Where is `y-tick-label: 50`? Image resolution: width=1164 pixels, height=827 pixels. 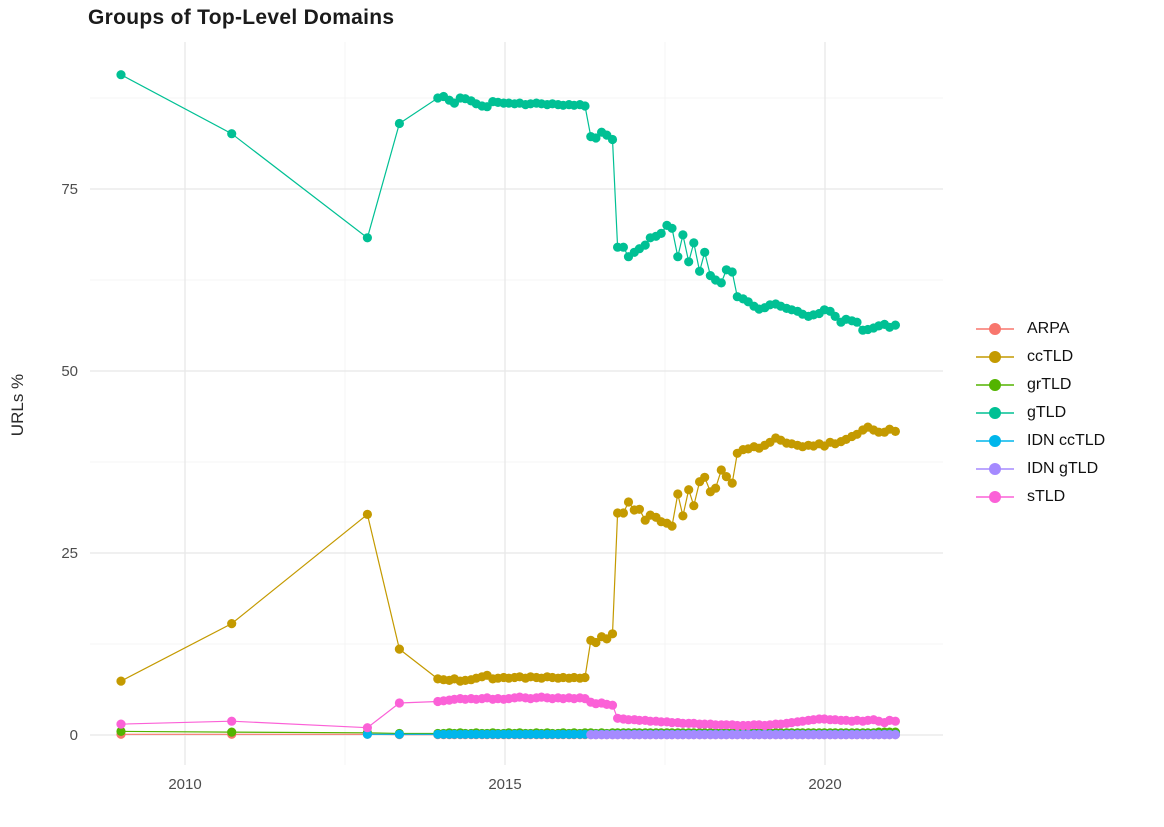 y-tick-label: 50 is located at coordinates (69, 371).